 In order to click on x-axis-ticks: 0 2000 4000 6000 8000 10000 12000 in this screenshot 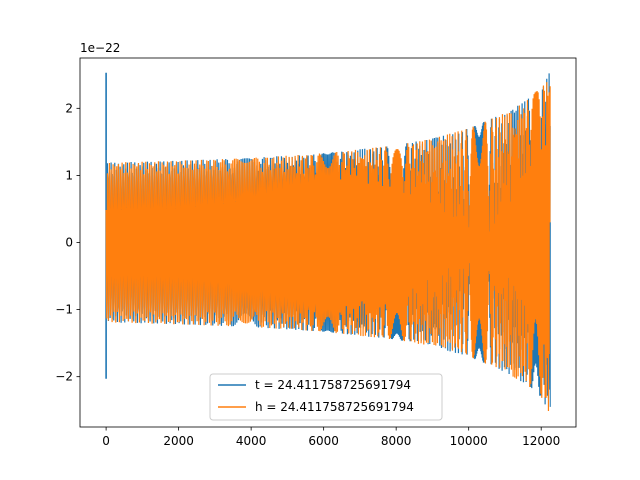, I will do `click(331, 437)`.